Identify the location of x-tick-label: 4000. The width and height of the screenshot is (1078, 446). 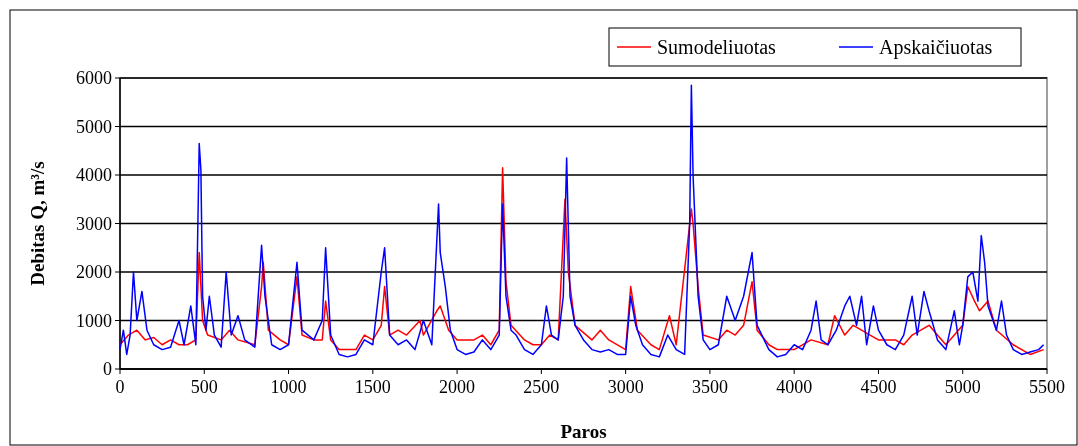
(794, 387).